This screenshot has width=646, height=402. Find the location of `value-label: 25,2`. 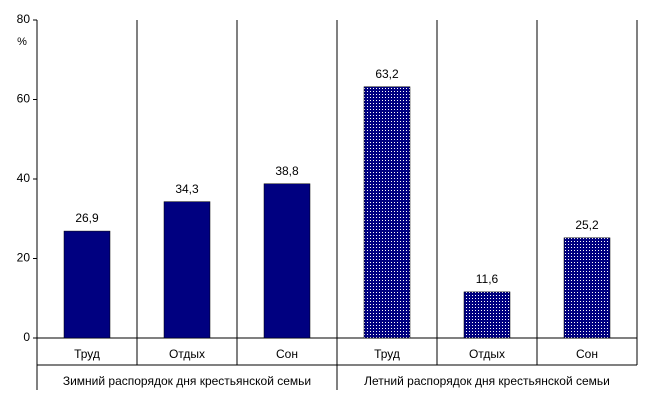

value-label: 25,2 is located at coordinates (587, 225).